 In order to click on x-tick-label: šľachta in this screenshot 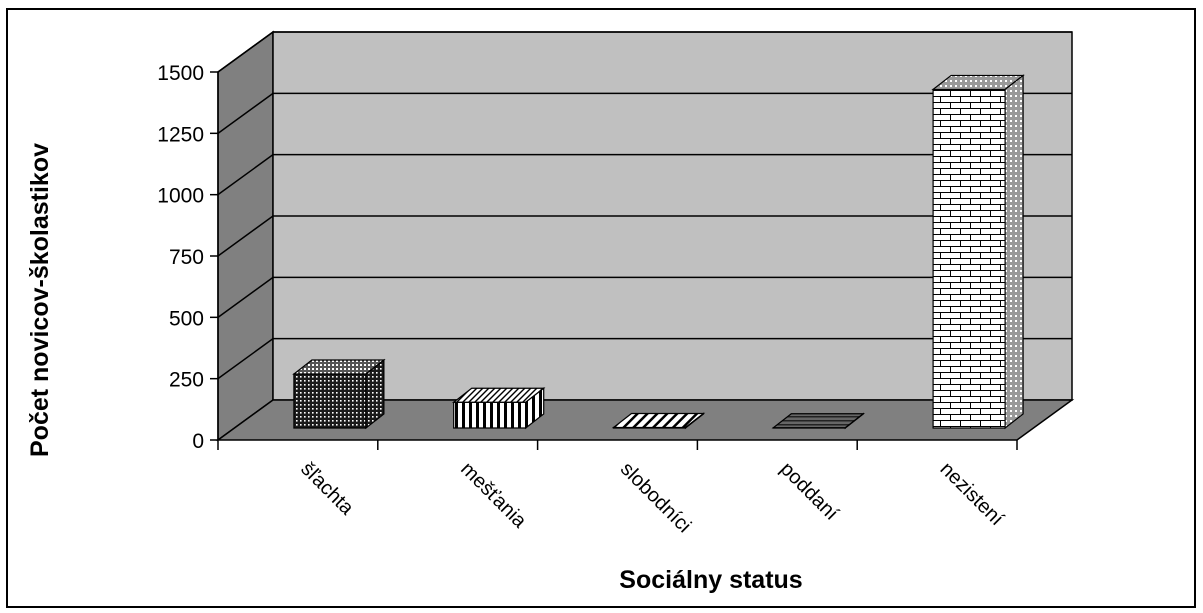, I will do `click(327, 489)`.